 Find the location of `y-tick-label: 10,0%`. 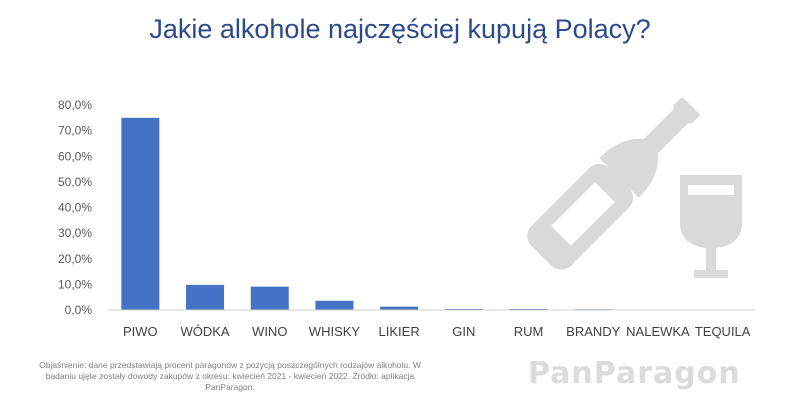

y-tick-label: 10,0% is located at coordinates (75, 284).